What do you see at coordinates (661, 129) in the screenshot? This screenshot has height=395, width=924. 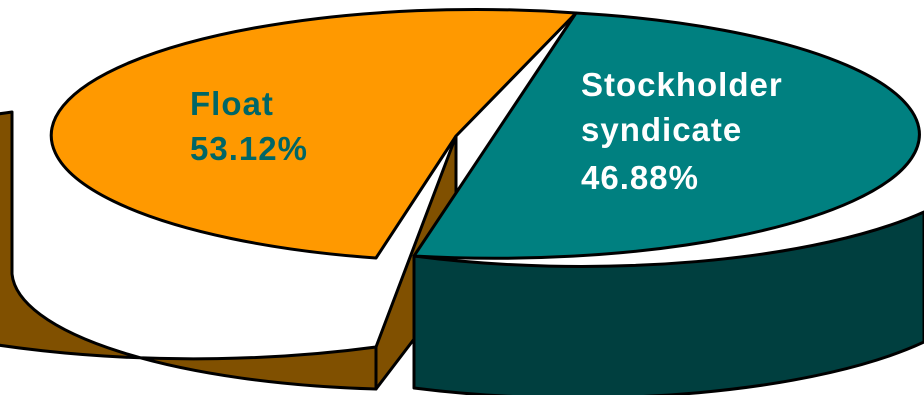 I see `label-stockholder-name-line2: syndicate` at bounding box center [661, 129].